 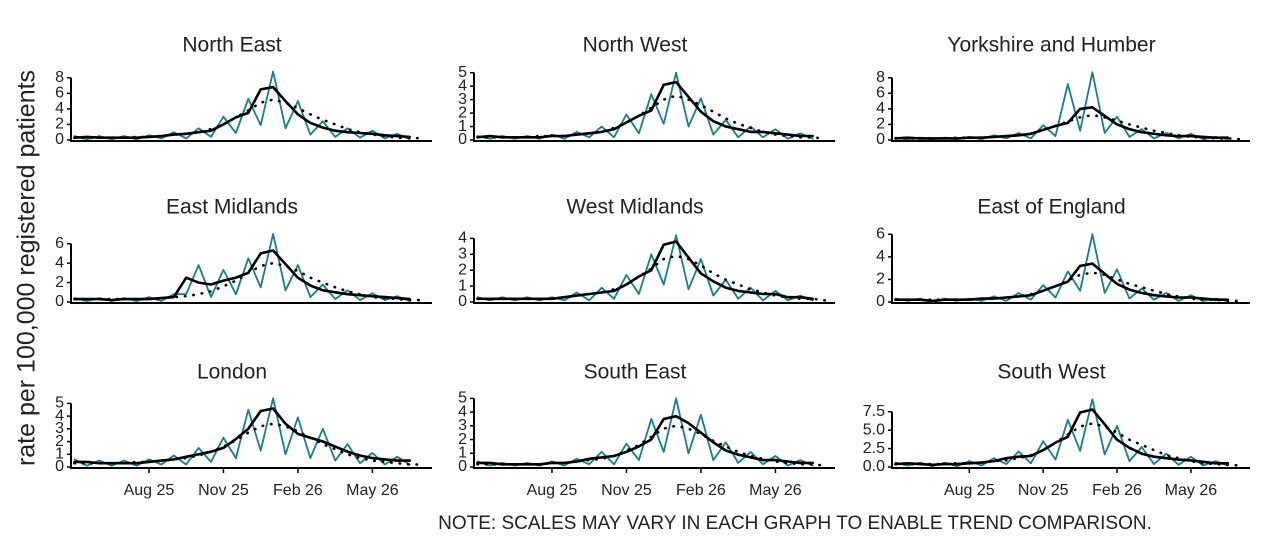 I want to click on panel-title: Yorkshire and Humber, so click(x=1051, y=45).